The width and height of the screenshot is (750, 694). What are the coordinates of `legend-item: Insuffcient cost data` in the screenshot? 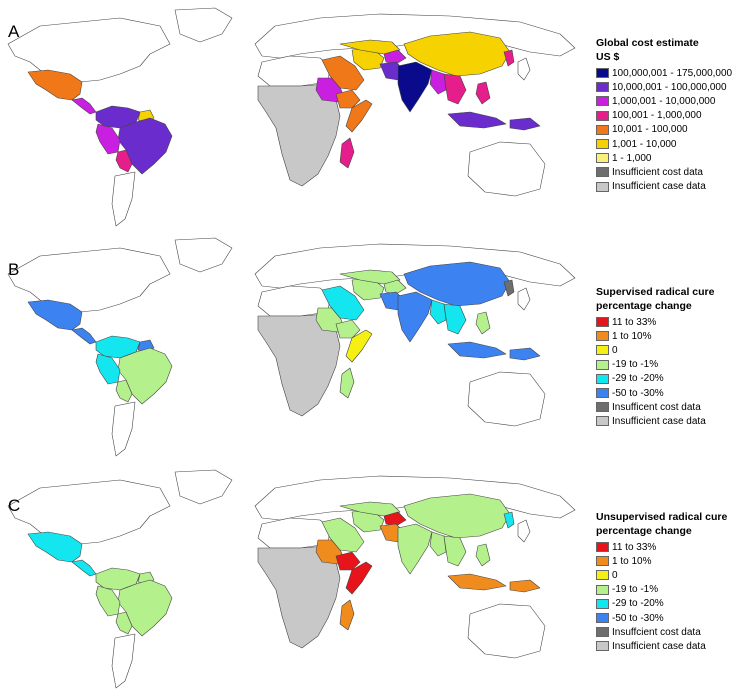 It's located at (673, 632).